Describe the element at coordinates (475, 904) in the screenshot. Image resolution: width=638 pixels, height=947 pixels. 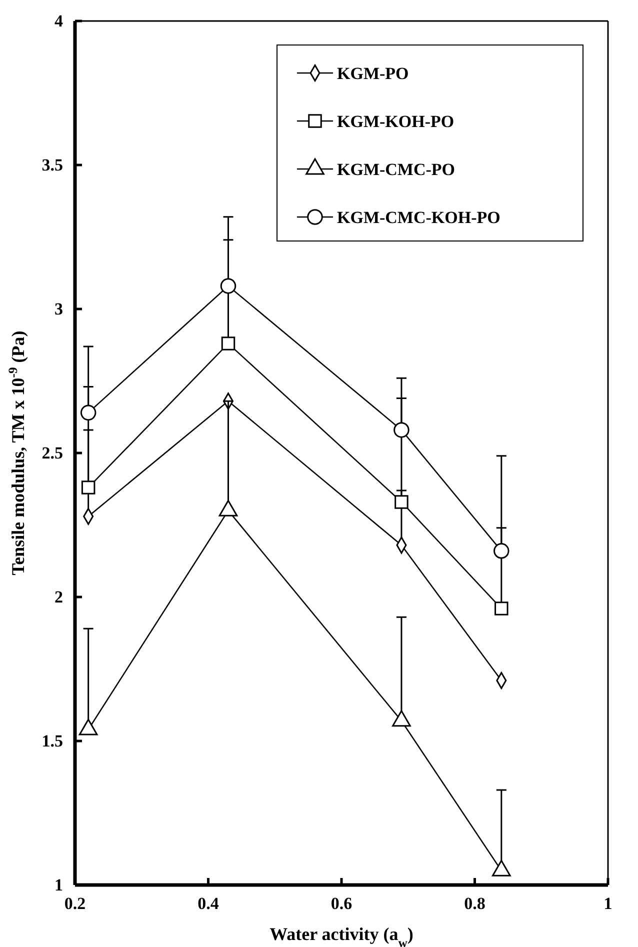
I see `x-tick-label: 0.8` at that location.